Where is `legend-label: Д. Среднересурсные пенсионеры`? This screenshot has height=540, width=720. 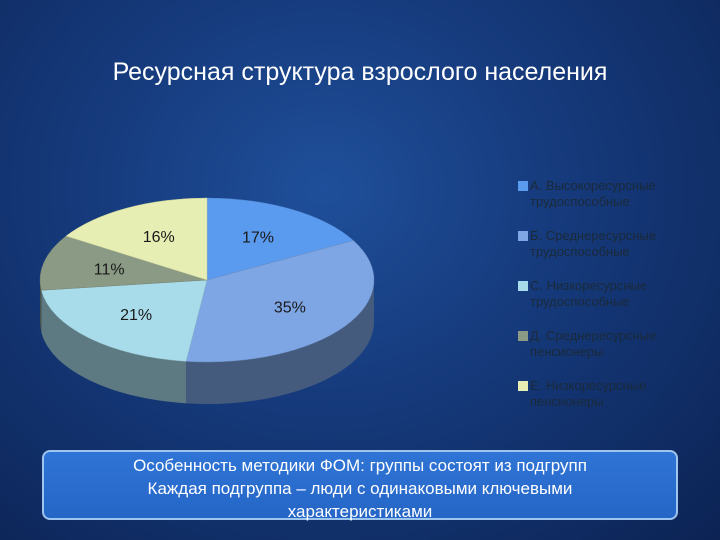
legend-label: Д. Среднересурсные пенсионеры is located at coordinates (593, 343).